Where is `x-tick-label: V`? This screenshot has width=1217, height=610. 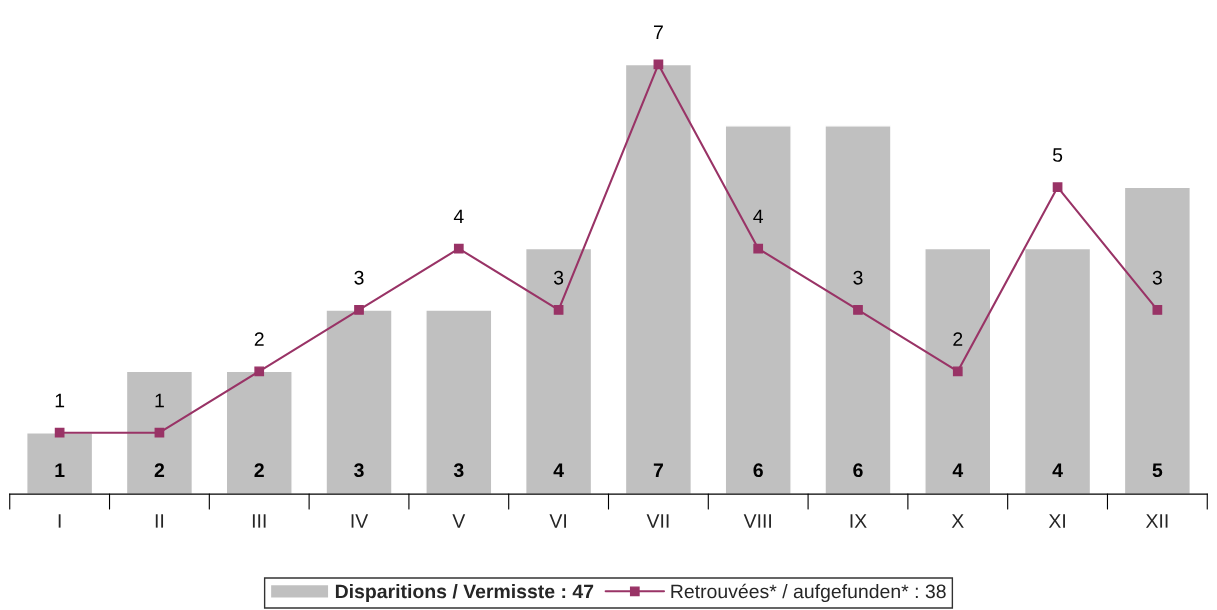
x-tick-label: V is located at coordinates (459, 521).